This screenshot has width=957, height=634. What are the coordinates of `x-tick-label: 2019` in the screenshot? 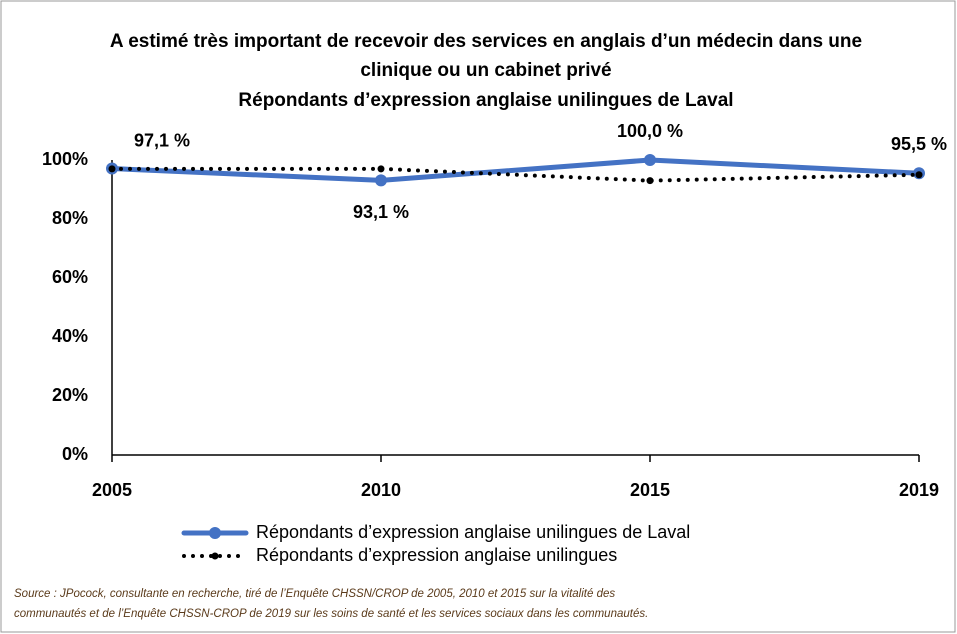 It's located at (919, 490).